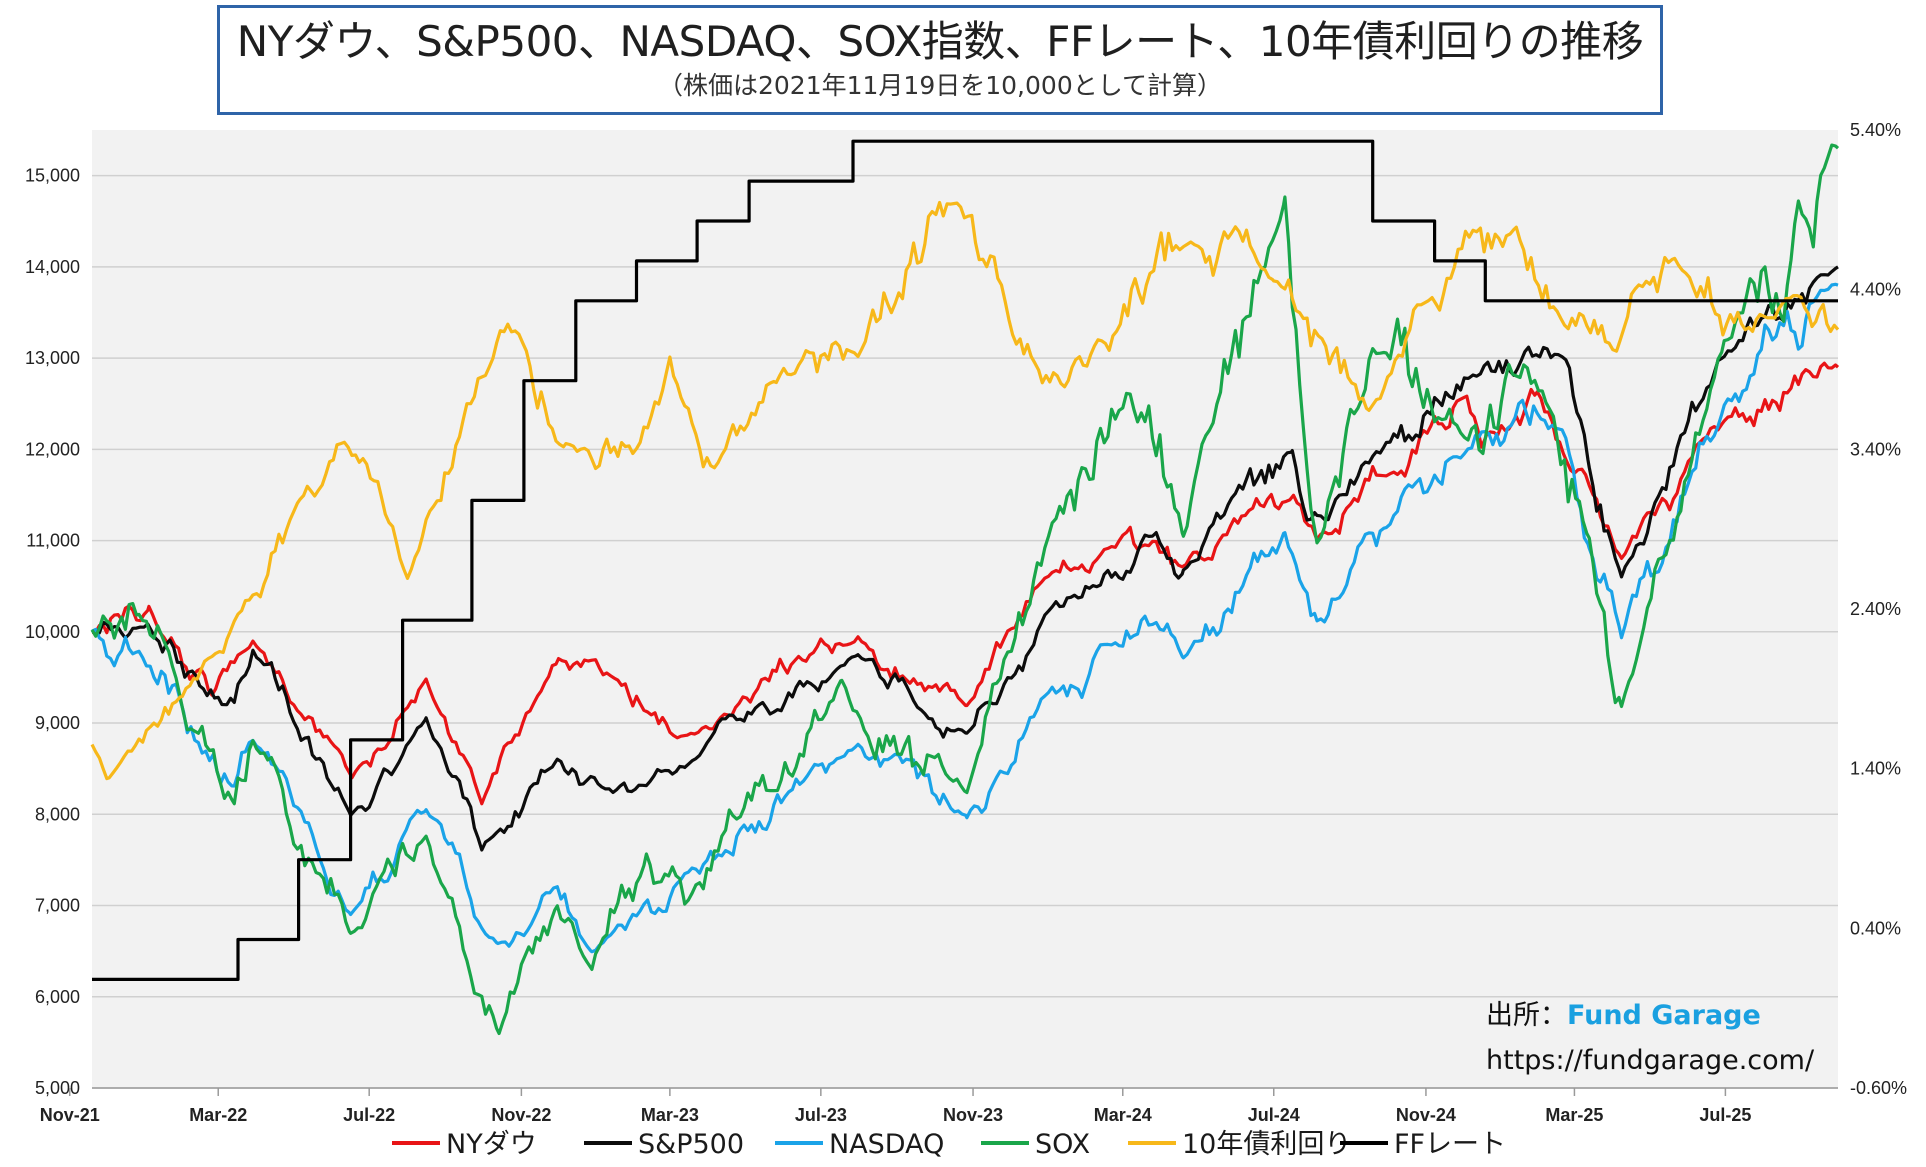 This screenshot has width=1926, height=1167. Describe the element at coordinates (57, 723) in the screenshot. I see `y-left-tick-label: 9,000` at that location.